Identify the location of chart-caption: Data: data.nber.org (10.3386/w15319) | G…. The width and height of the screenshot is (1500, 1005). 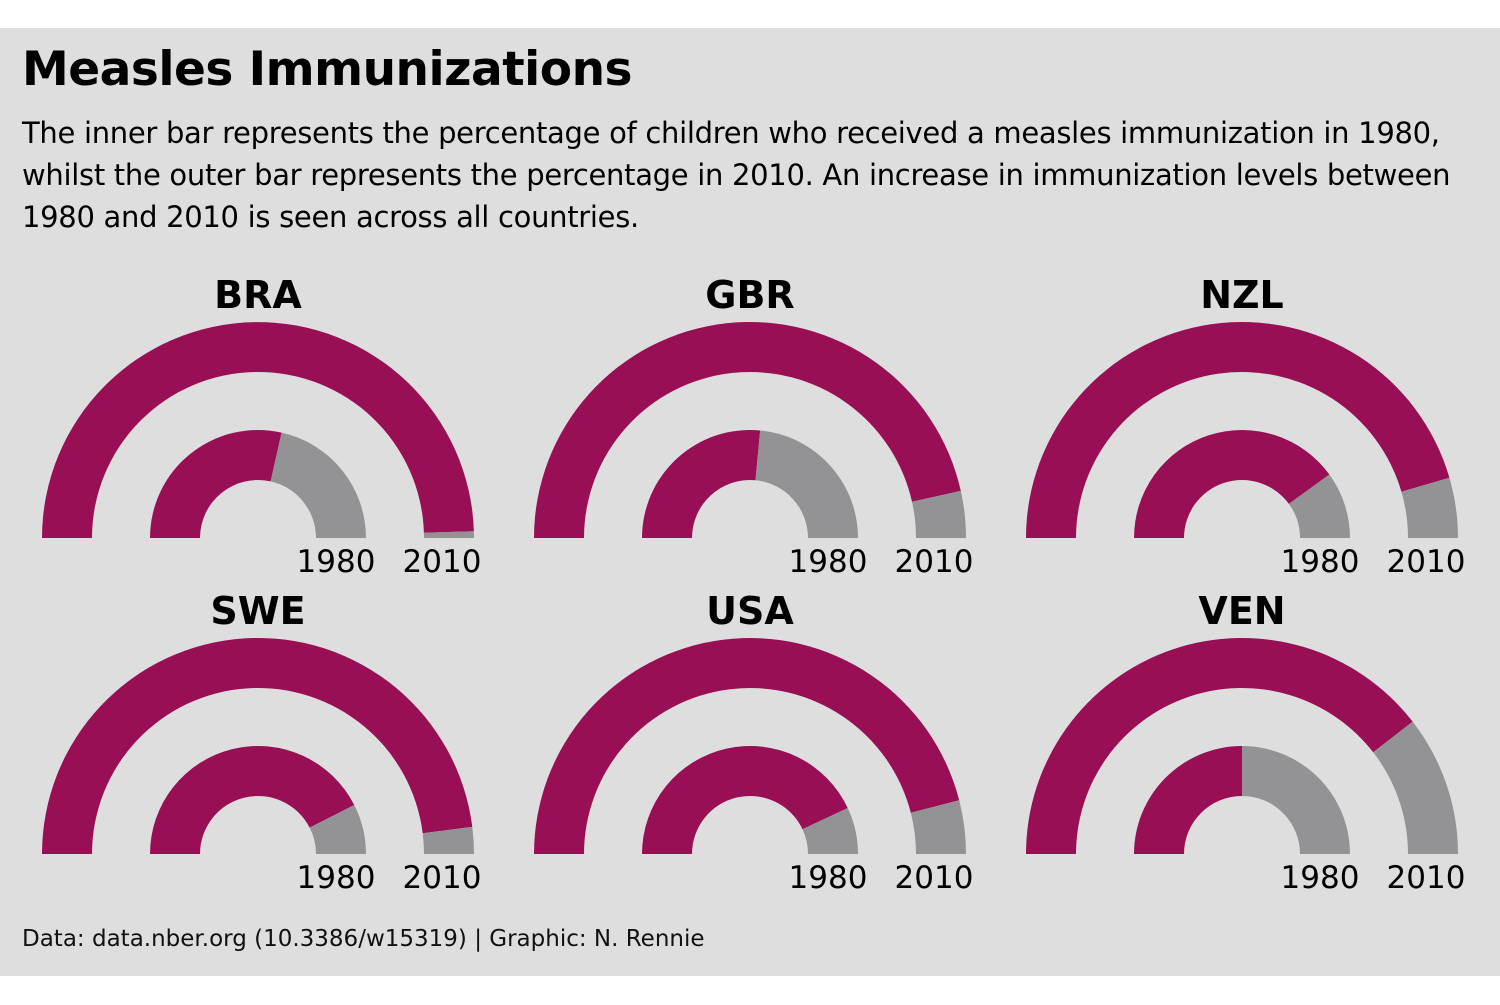
(363, 939).